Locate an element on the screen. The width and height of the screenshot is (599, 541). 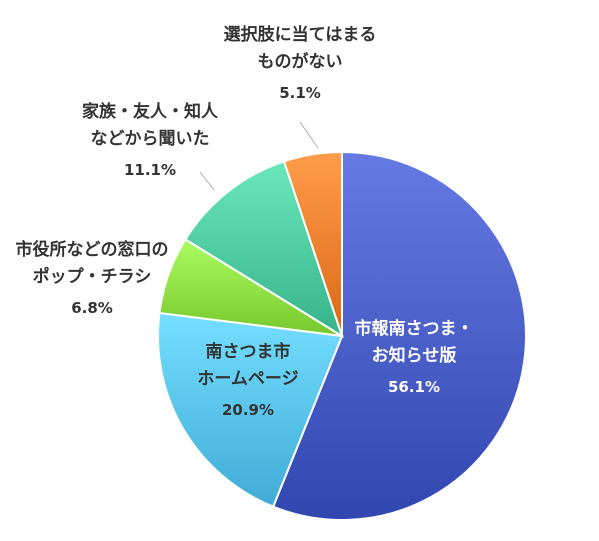
slice-label-5: 選択肢に当てはまるものがない 5.1% is located at coordinates (300, 63).